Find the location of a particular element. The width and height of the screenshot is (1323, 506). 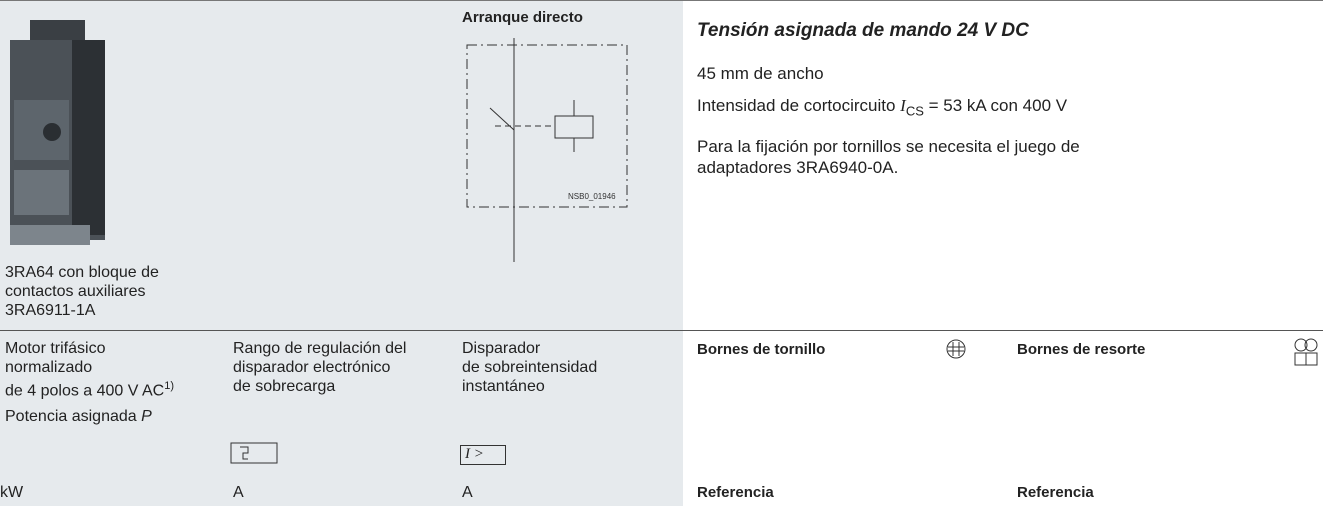

rule-top is located at coordinates (661, 0).